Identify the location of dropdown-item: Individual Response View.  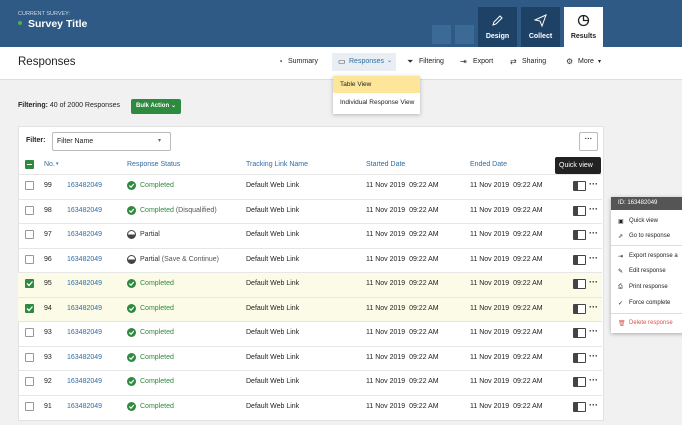
(377, 102).